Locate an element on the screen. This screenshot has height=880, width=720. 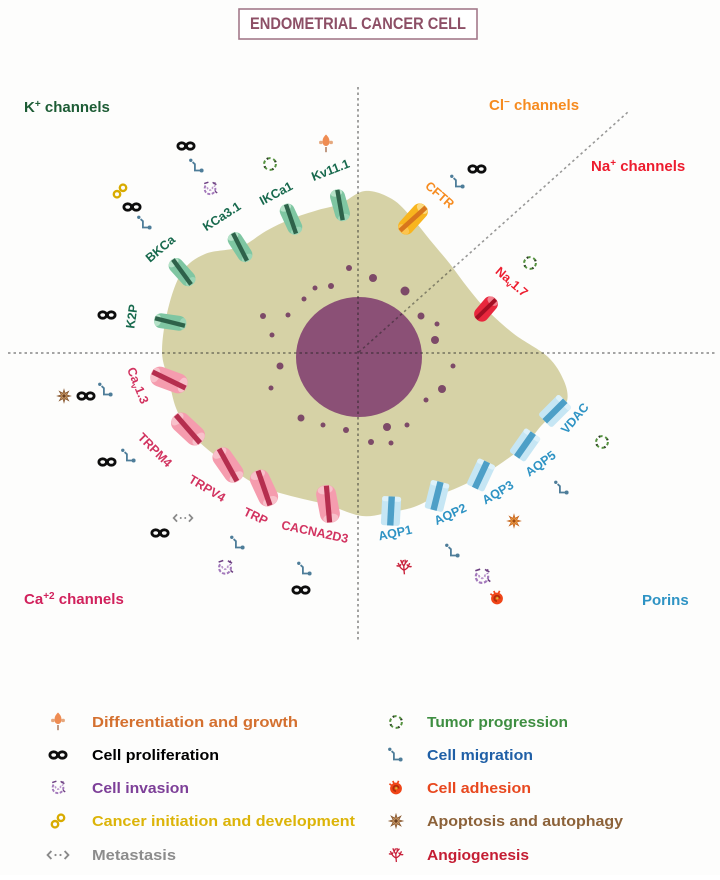
svg-text: Angiogenesis is located at coordinates (478, 855).